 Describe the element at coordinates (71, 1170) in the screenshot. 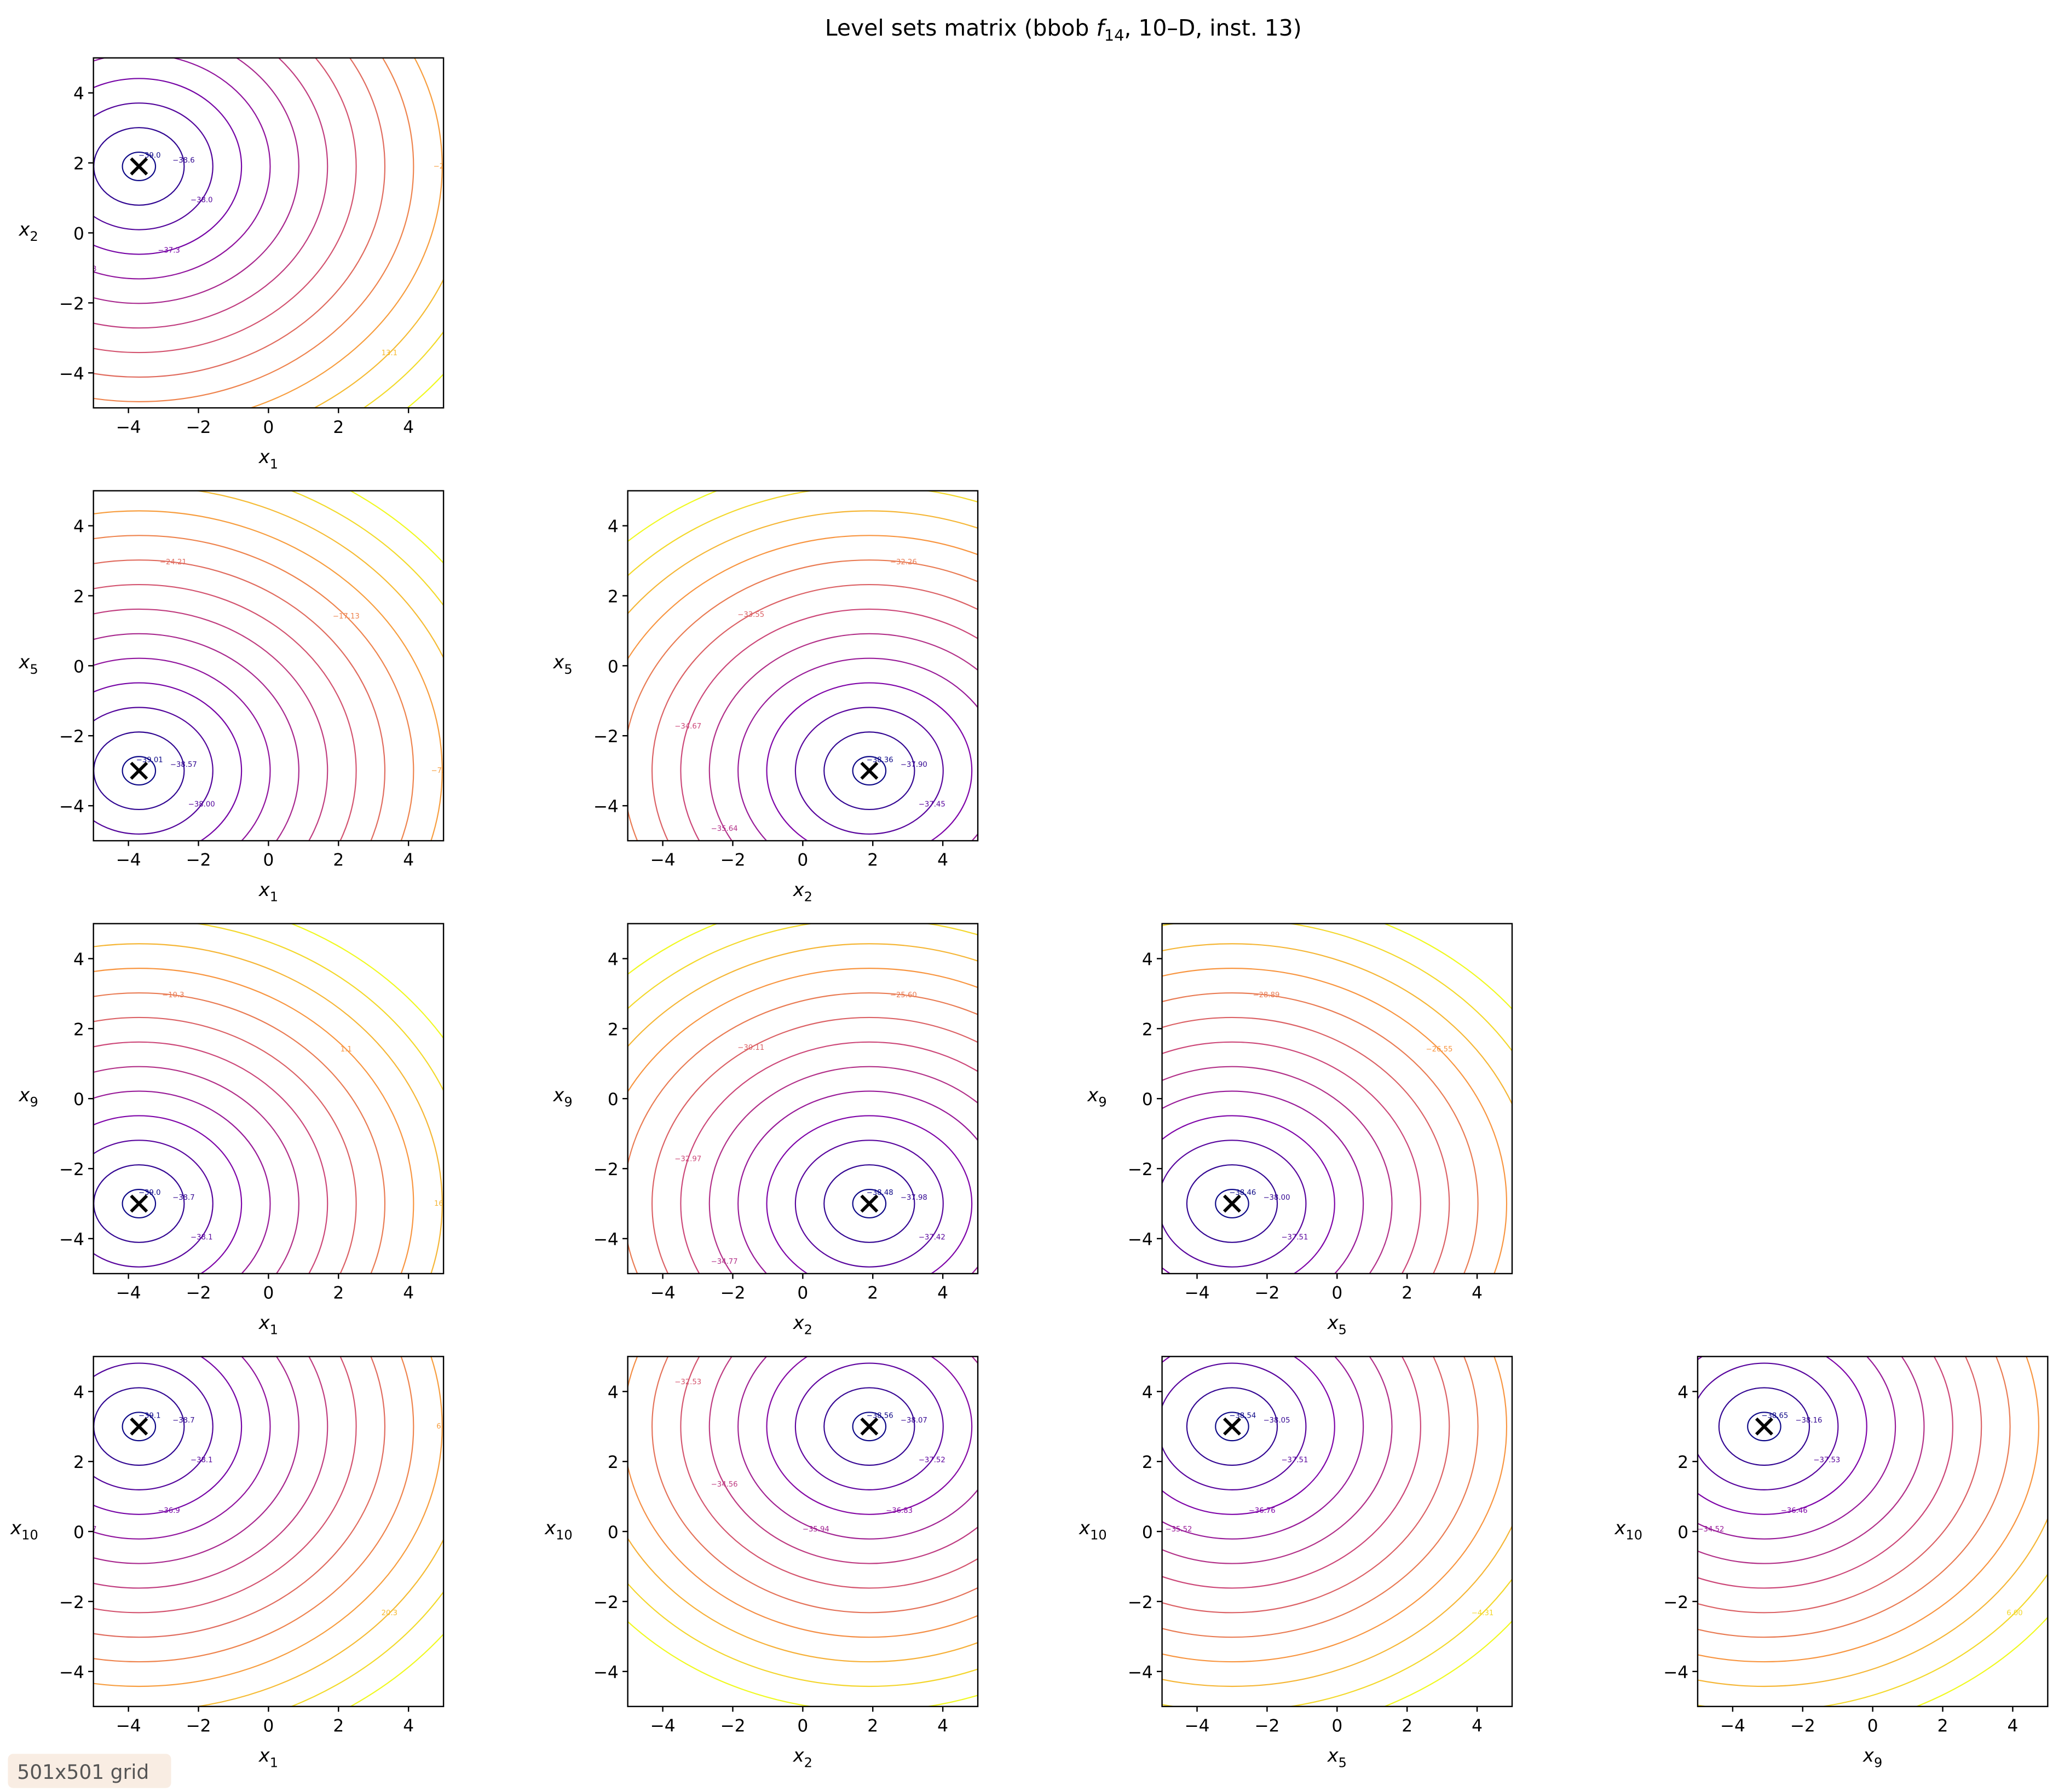

I see `y-tick-label: −2` at that location.